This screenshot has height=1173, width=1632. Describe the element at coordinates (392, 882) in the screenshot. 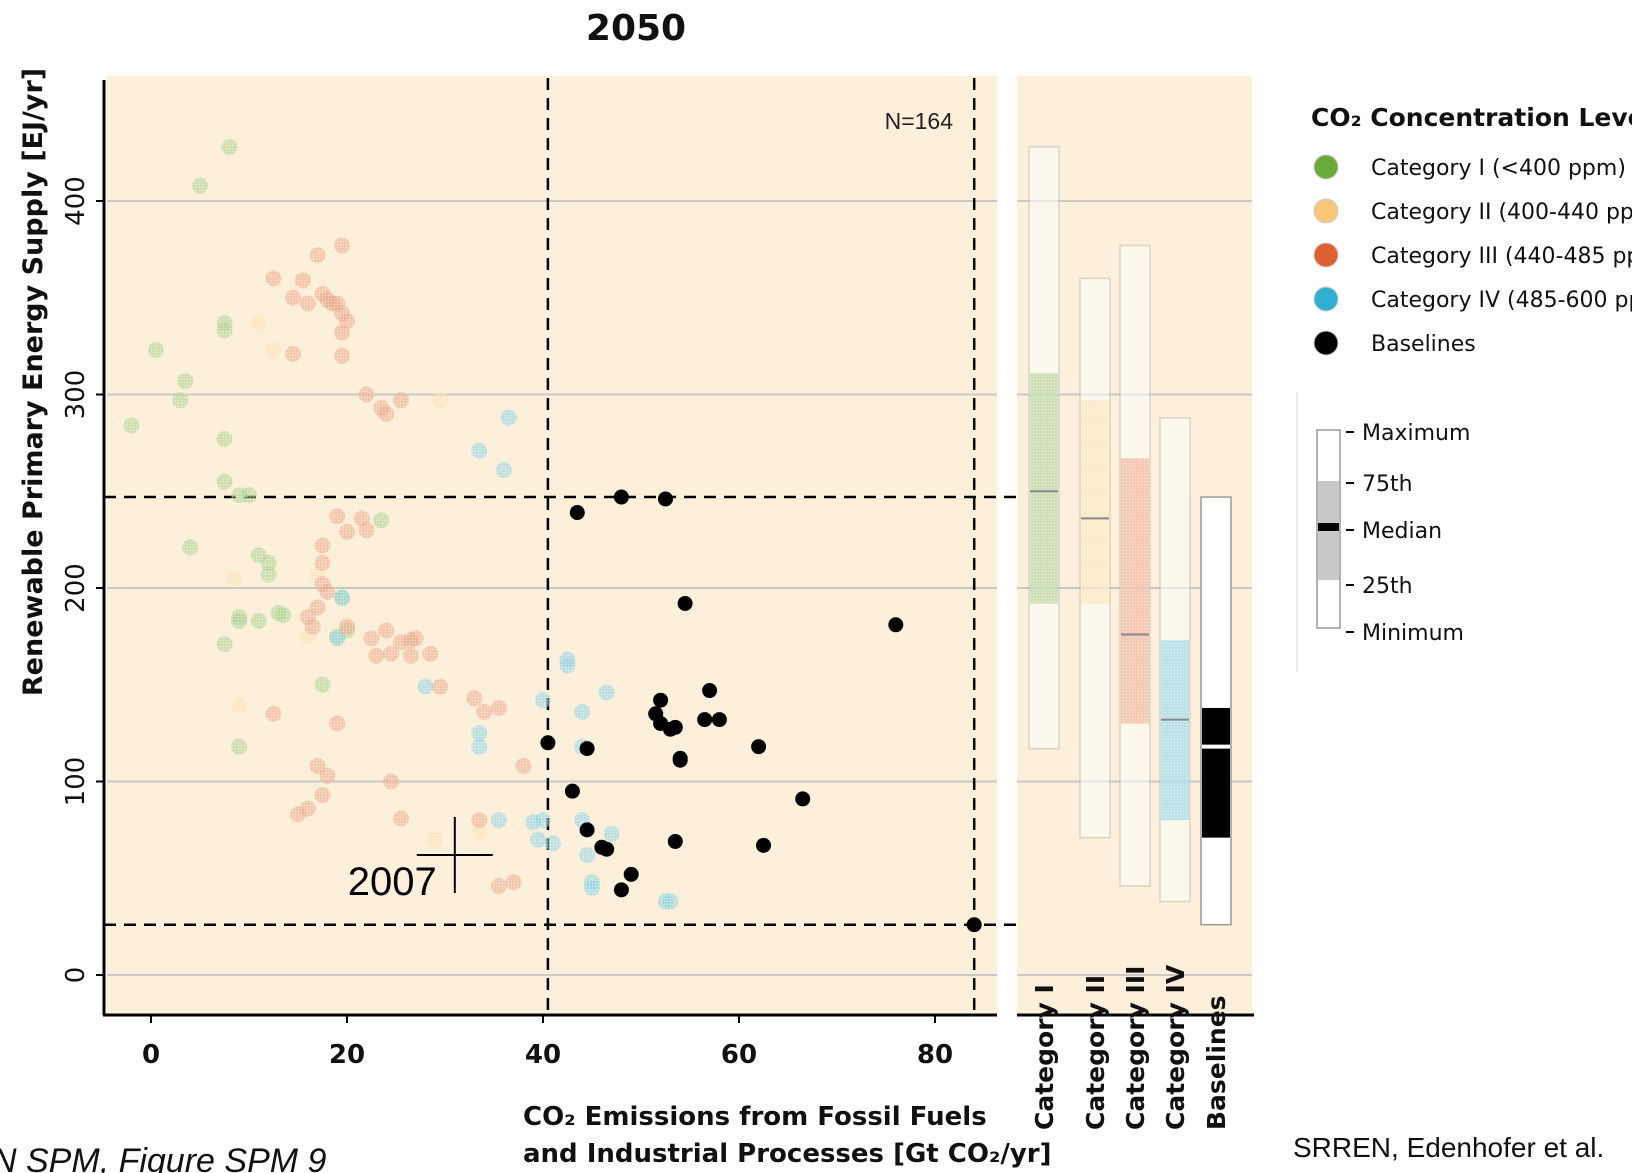

I see `marker-2007-label: 2007` at that location.